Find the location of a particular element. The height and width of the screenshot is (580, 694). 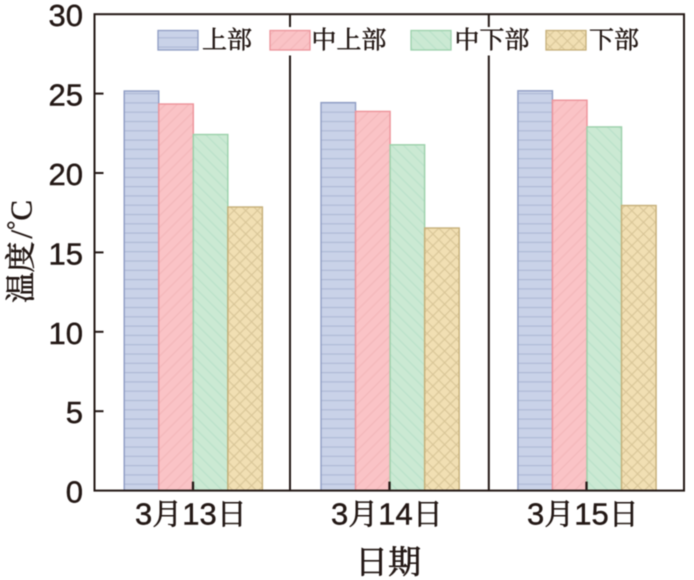

svg-text: 13 is located at coordinates (199, 514).